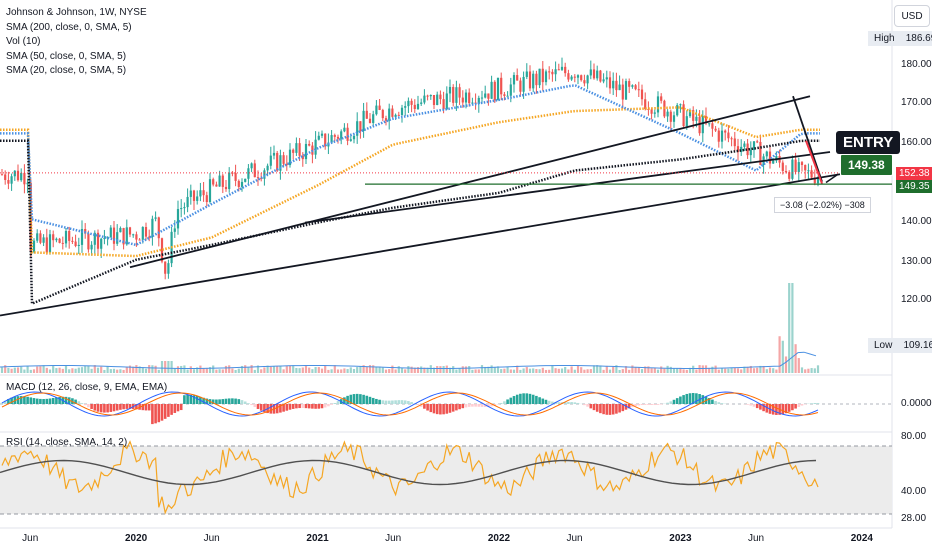  Describe the element at coordinates (866, 165) in the screenshot. I see `entry-value: 149.38` at that location.